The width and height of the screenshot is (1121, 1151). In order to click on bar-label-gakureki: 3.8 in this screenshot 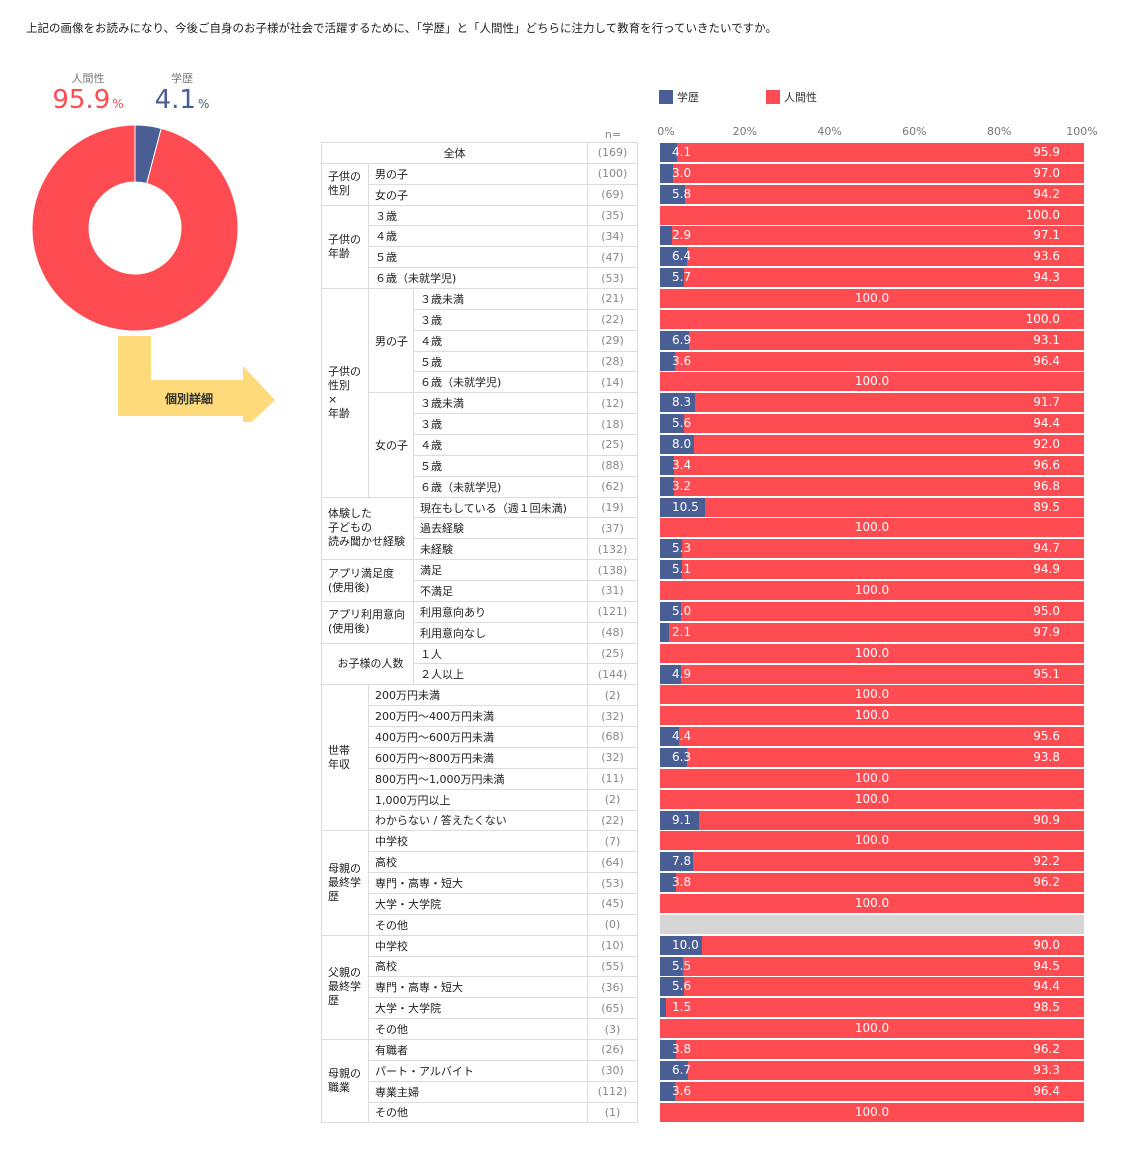, I will do `click(682, 1048)`.